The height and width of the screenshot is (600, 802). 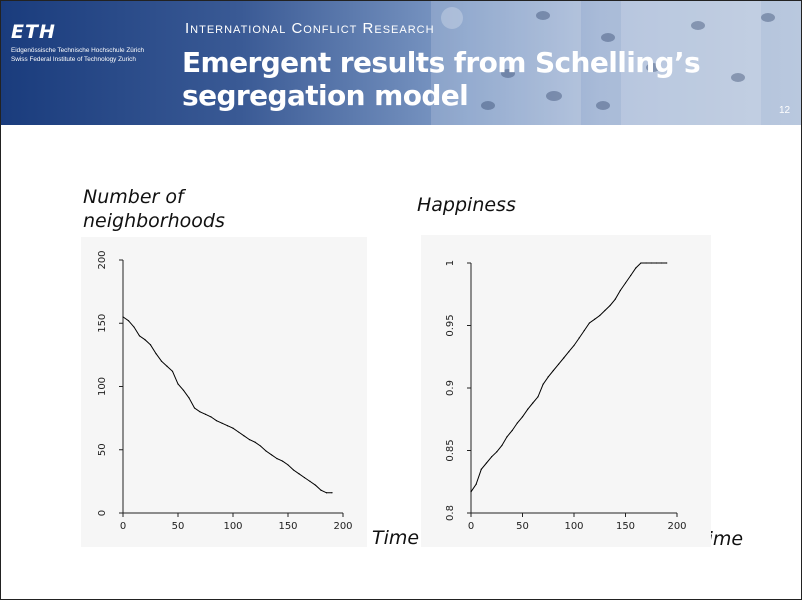 I want to click on happiness-y-tick-label: 0.9, so click(x=450, y=388).